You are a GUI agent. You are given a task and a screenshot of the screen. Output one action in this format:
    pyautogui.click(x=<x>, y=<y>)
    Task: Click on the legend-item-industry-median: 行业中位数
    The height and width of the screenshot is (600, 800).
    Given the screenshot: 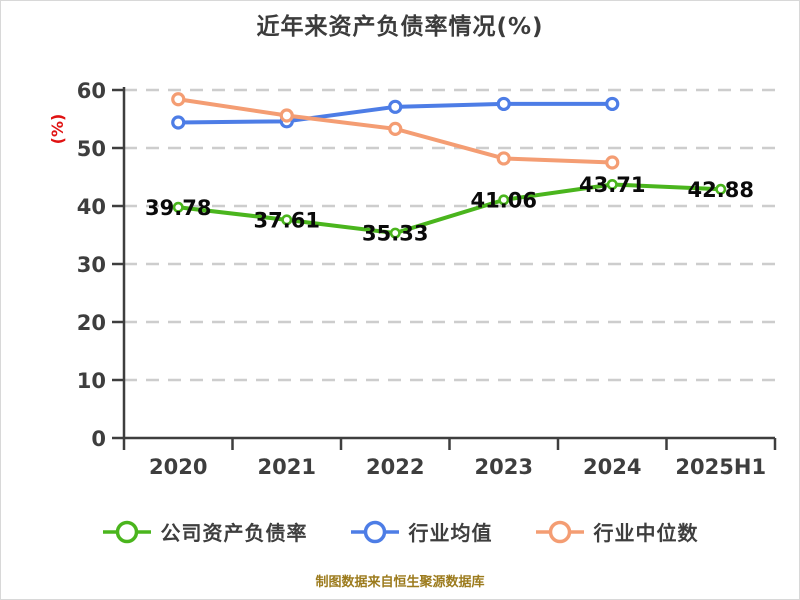 What is the action you would take?
    pyautogui.click(x=617, y=531)
    